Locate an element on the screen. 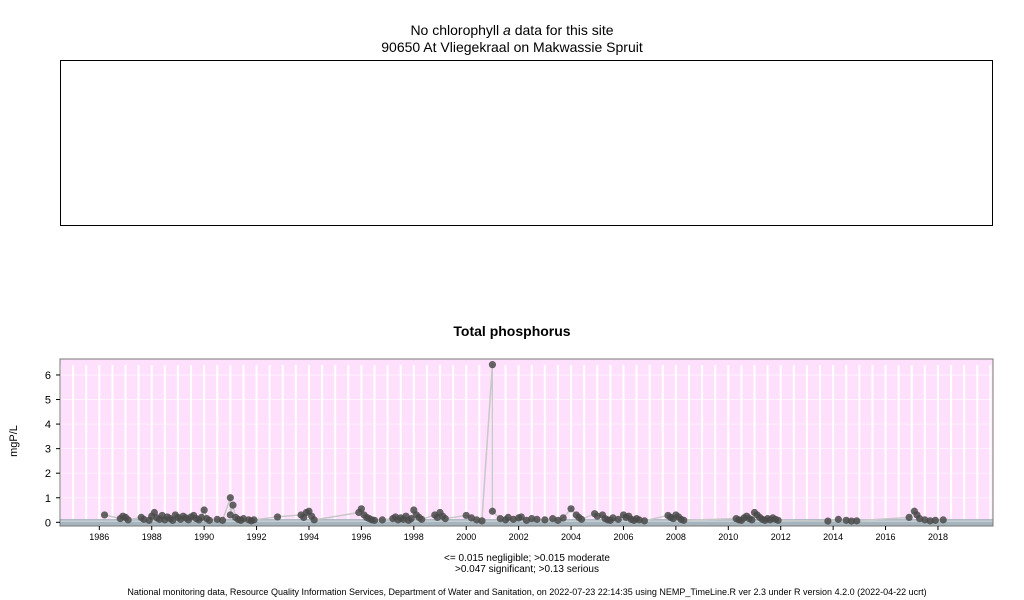 The image size is (1024, 600). y-tick-label: 1 is located at coordinates (48, 499).